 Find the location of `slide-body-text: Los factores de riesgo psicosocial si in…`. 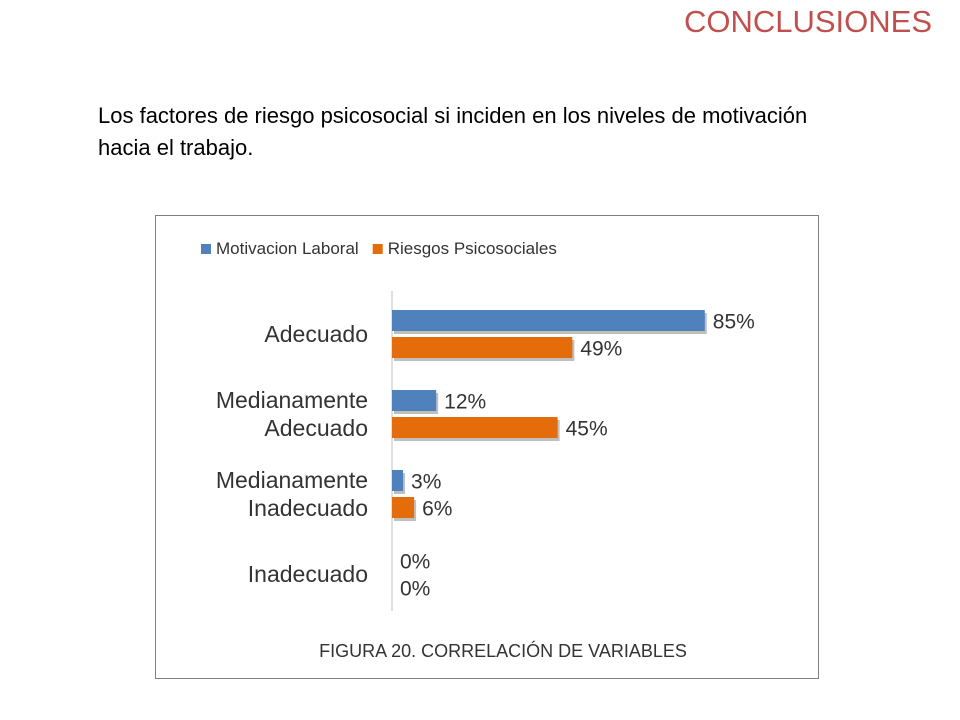

slide-body-text: Los factores de riesgo psicosocial si in… is located at coordinates (453, 131).